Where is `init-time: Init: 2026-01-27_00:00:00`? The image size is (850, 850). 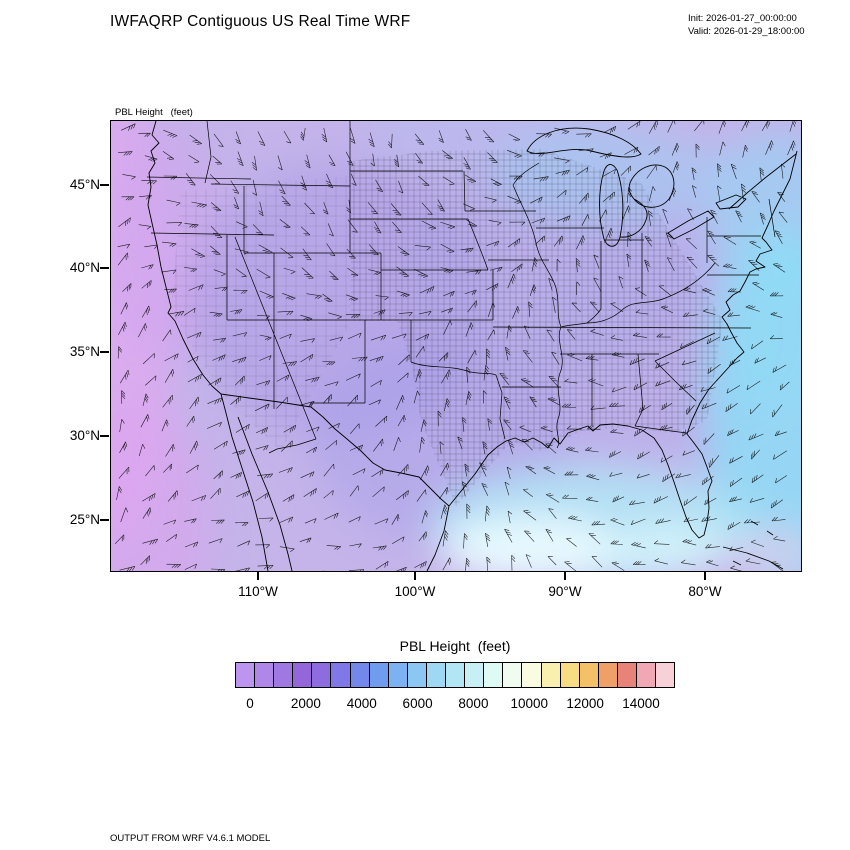
init-time: Init: 2026-01-27_00:00:00 is located at coordinates (742, 18).